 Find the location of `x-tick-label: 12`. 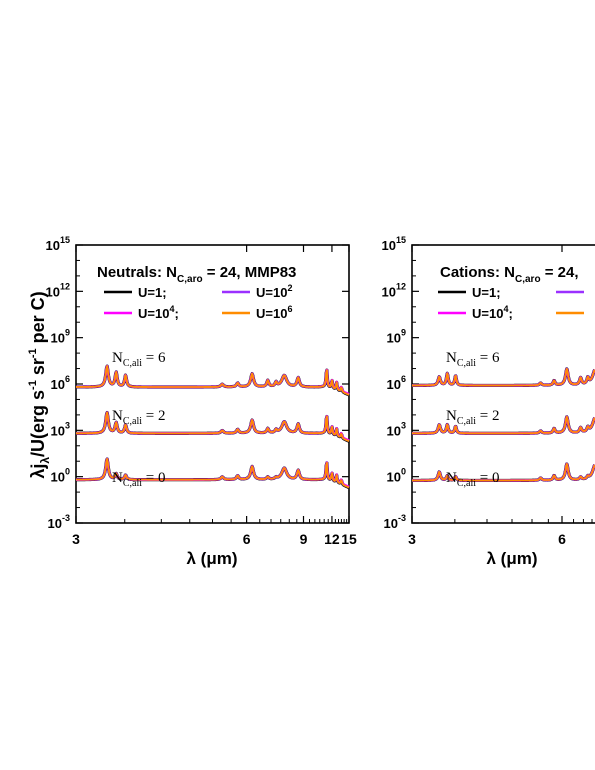

x-tick-label: 12 is located at coordinates (332, 539).